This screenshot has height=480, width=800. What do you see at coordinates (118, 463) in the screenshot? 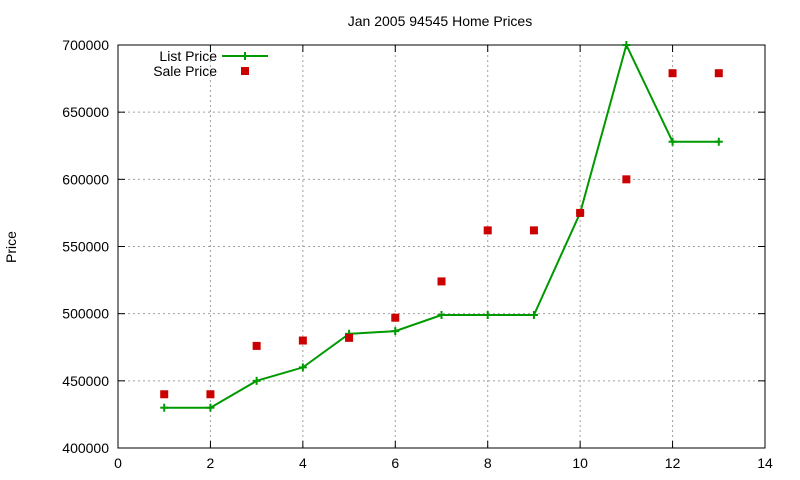
I see `x-tick-label: 0` at bounding box center [118, 463].